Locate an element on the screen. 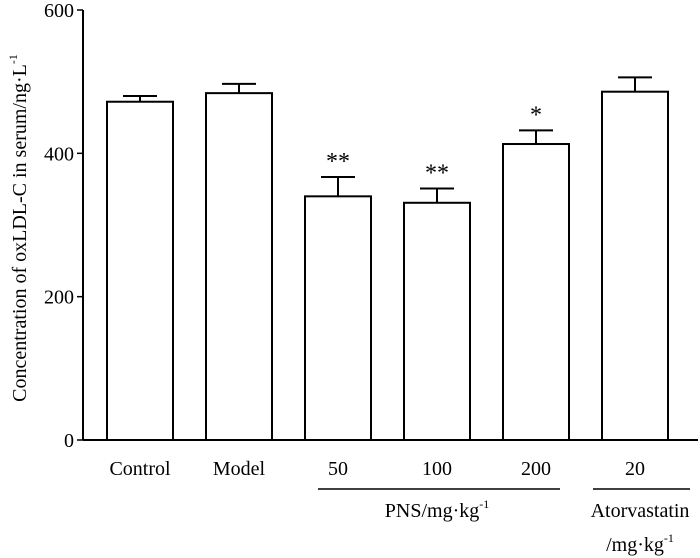  y-axis-title-text: Concentration of oxLDL-C in serum/ng·L is located at coordinates (20, 233).